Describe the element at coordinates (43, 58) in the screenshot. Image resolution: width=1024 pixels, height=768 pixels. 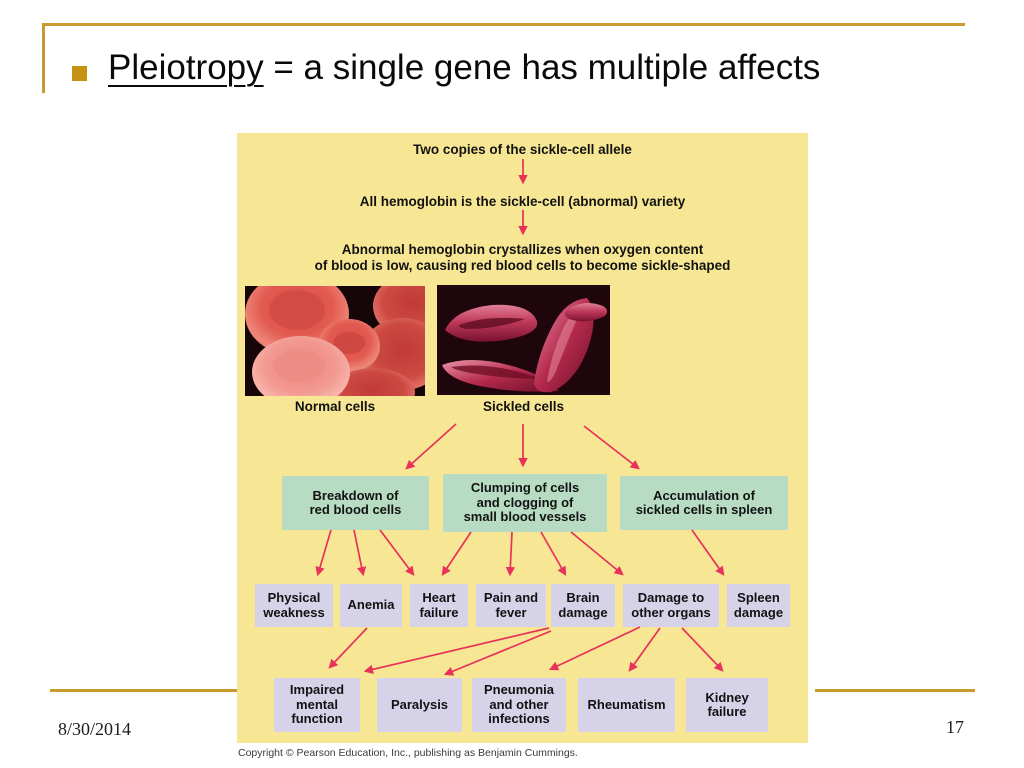
I see `left-border-segment` at that location.